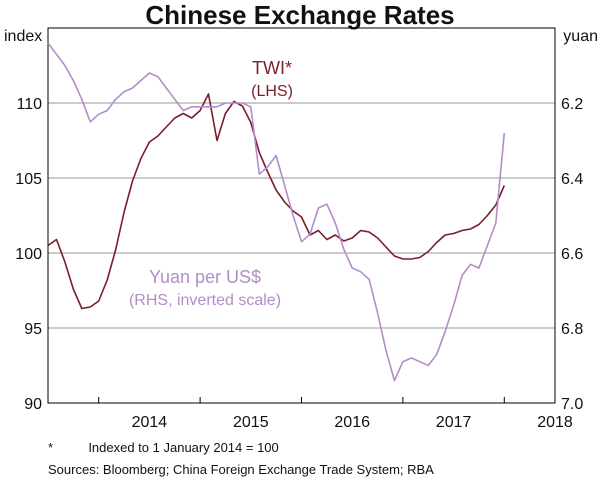 The image size is (600, 482). What do you see at coordinates (33, 329) in the screenshot?
I see `left-tick-label: 95` at bounding box center [33, 329].